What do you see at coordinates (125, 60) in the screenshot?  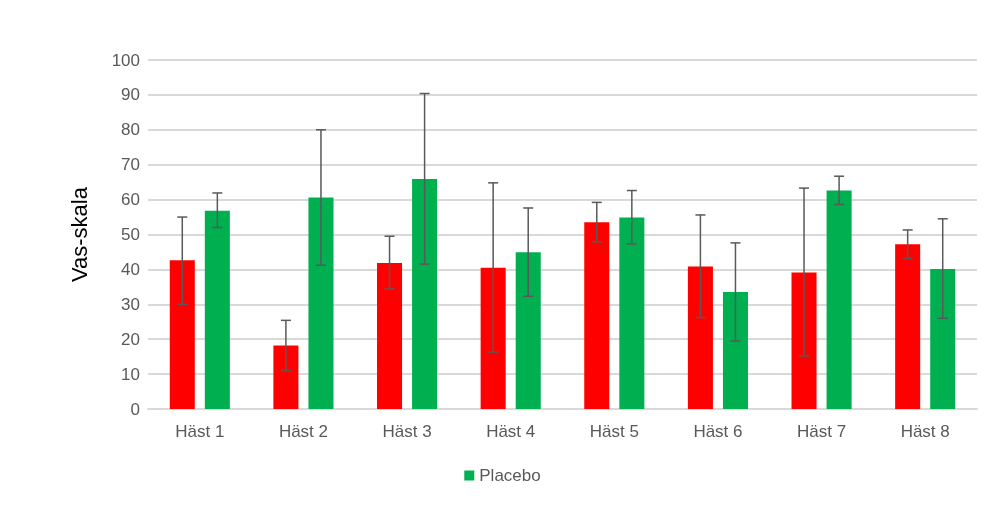 I see `y-tick-label: 100` at bounding box center [125, 60].